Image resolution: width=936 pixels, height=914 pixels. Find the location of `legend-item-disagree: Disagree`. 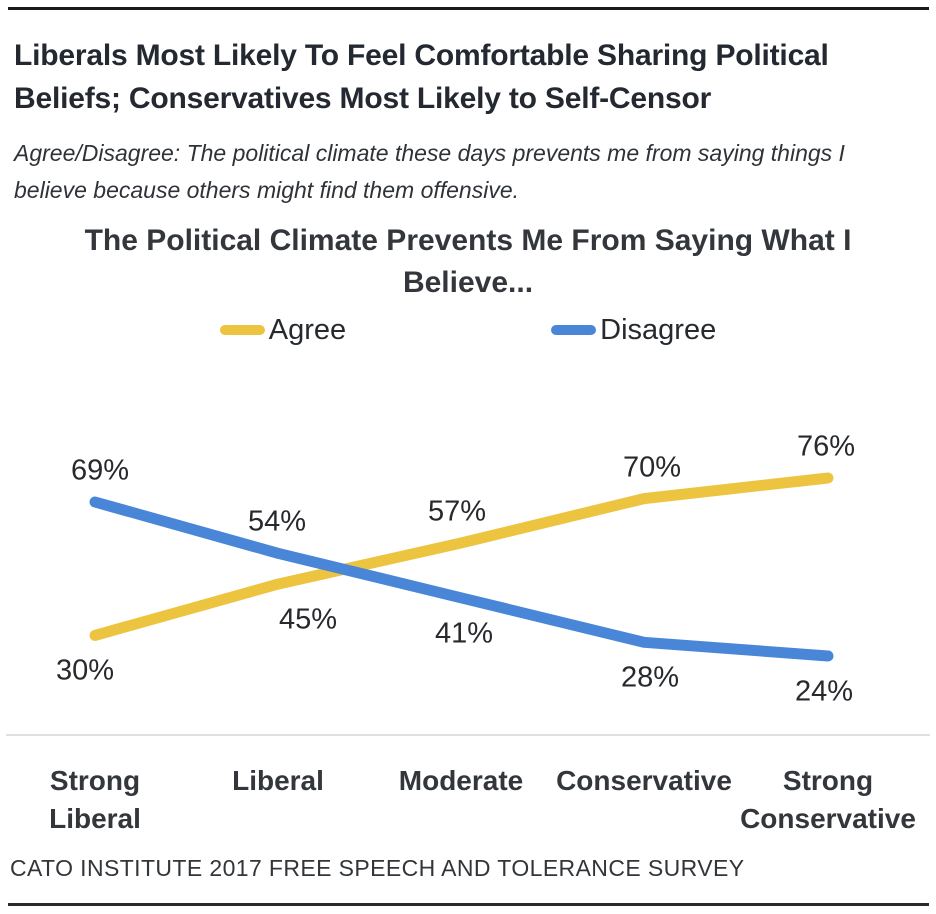

legend-item-disagree: Disagree is located at coordinates (633, 330).